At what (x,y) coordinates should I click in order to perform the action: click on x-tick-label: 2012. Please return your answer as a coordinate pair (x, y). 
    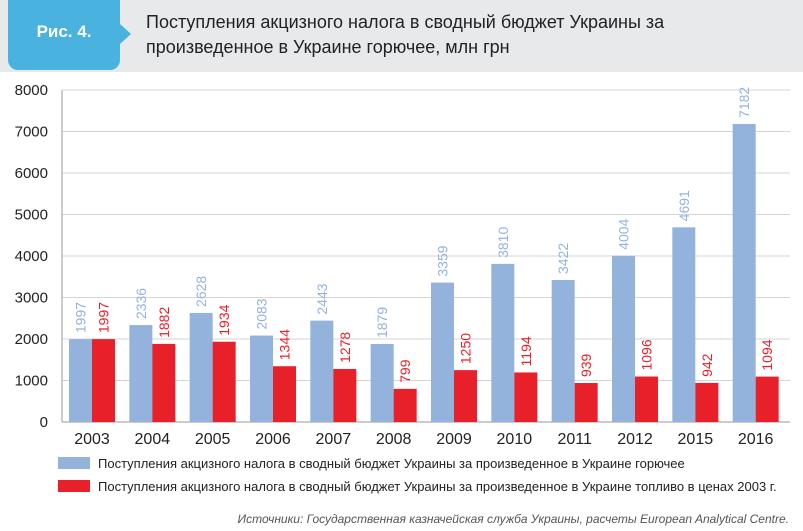
    Looking at the image, I should click on (635, 439).